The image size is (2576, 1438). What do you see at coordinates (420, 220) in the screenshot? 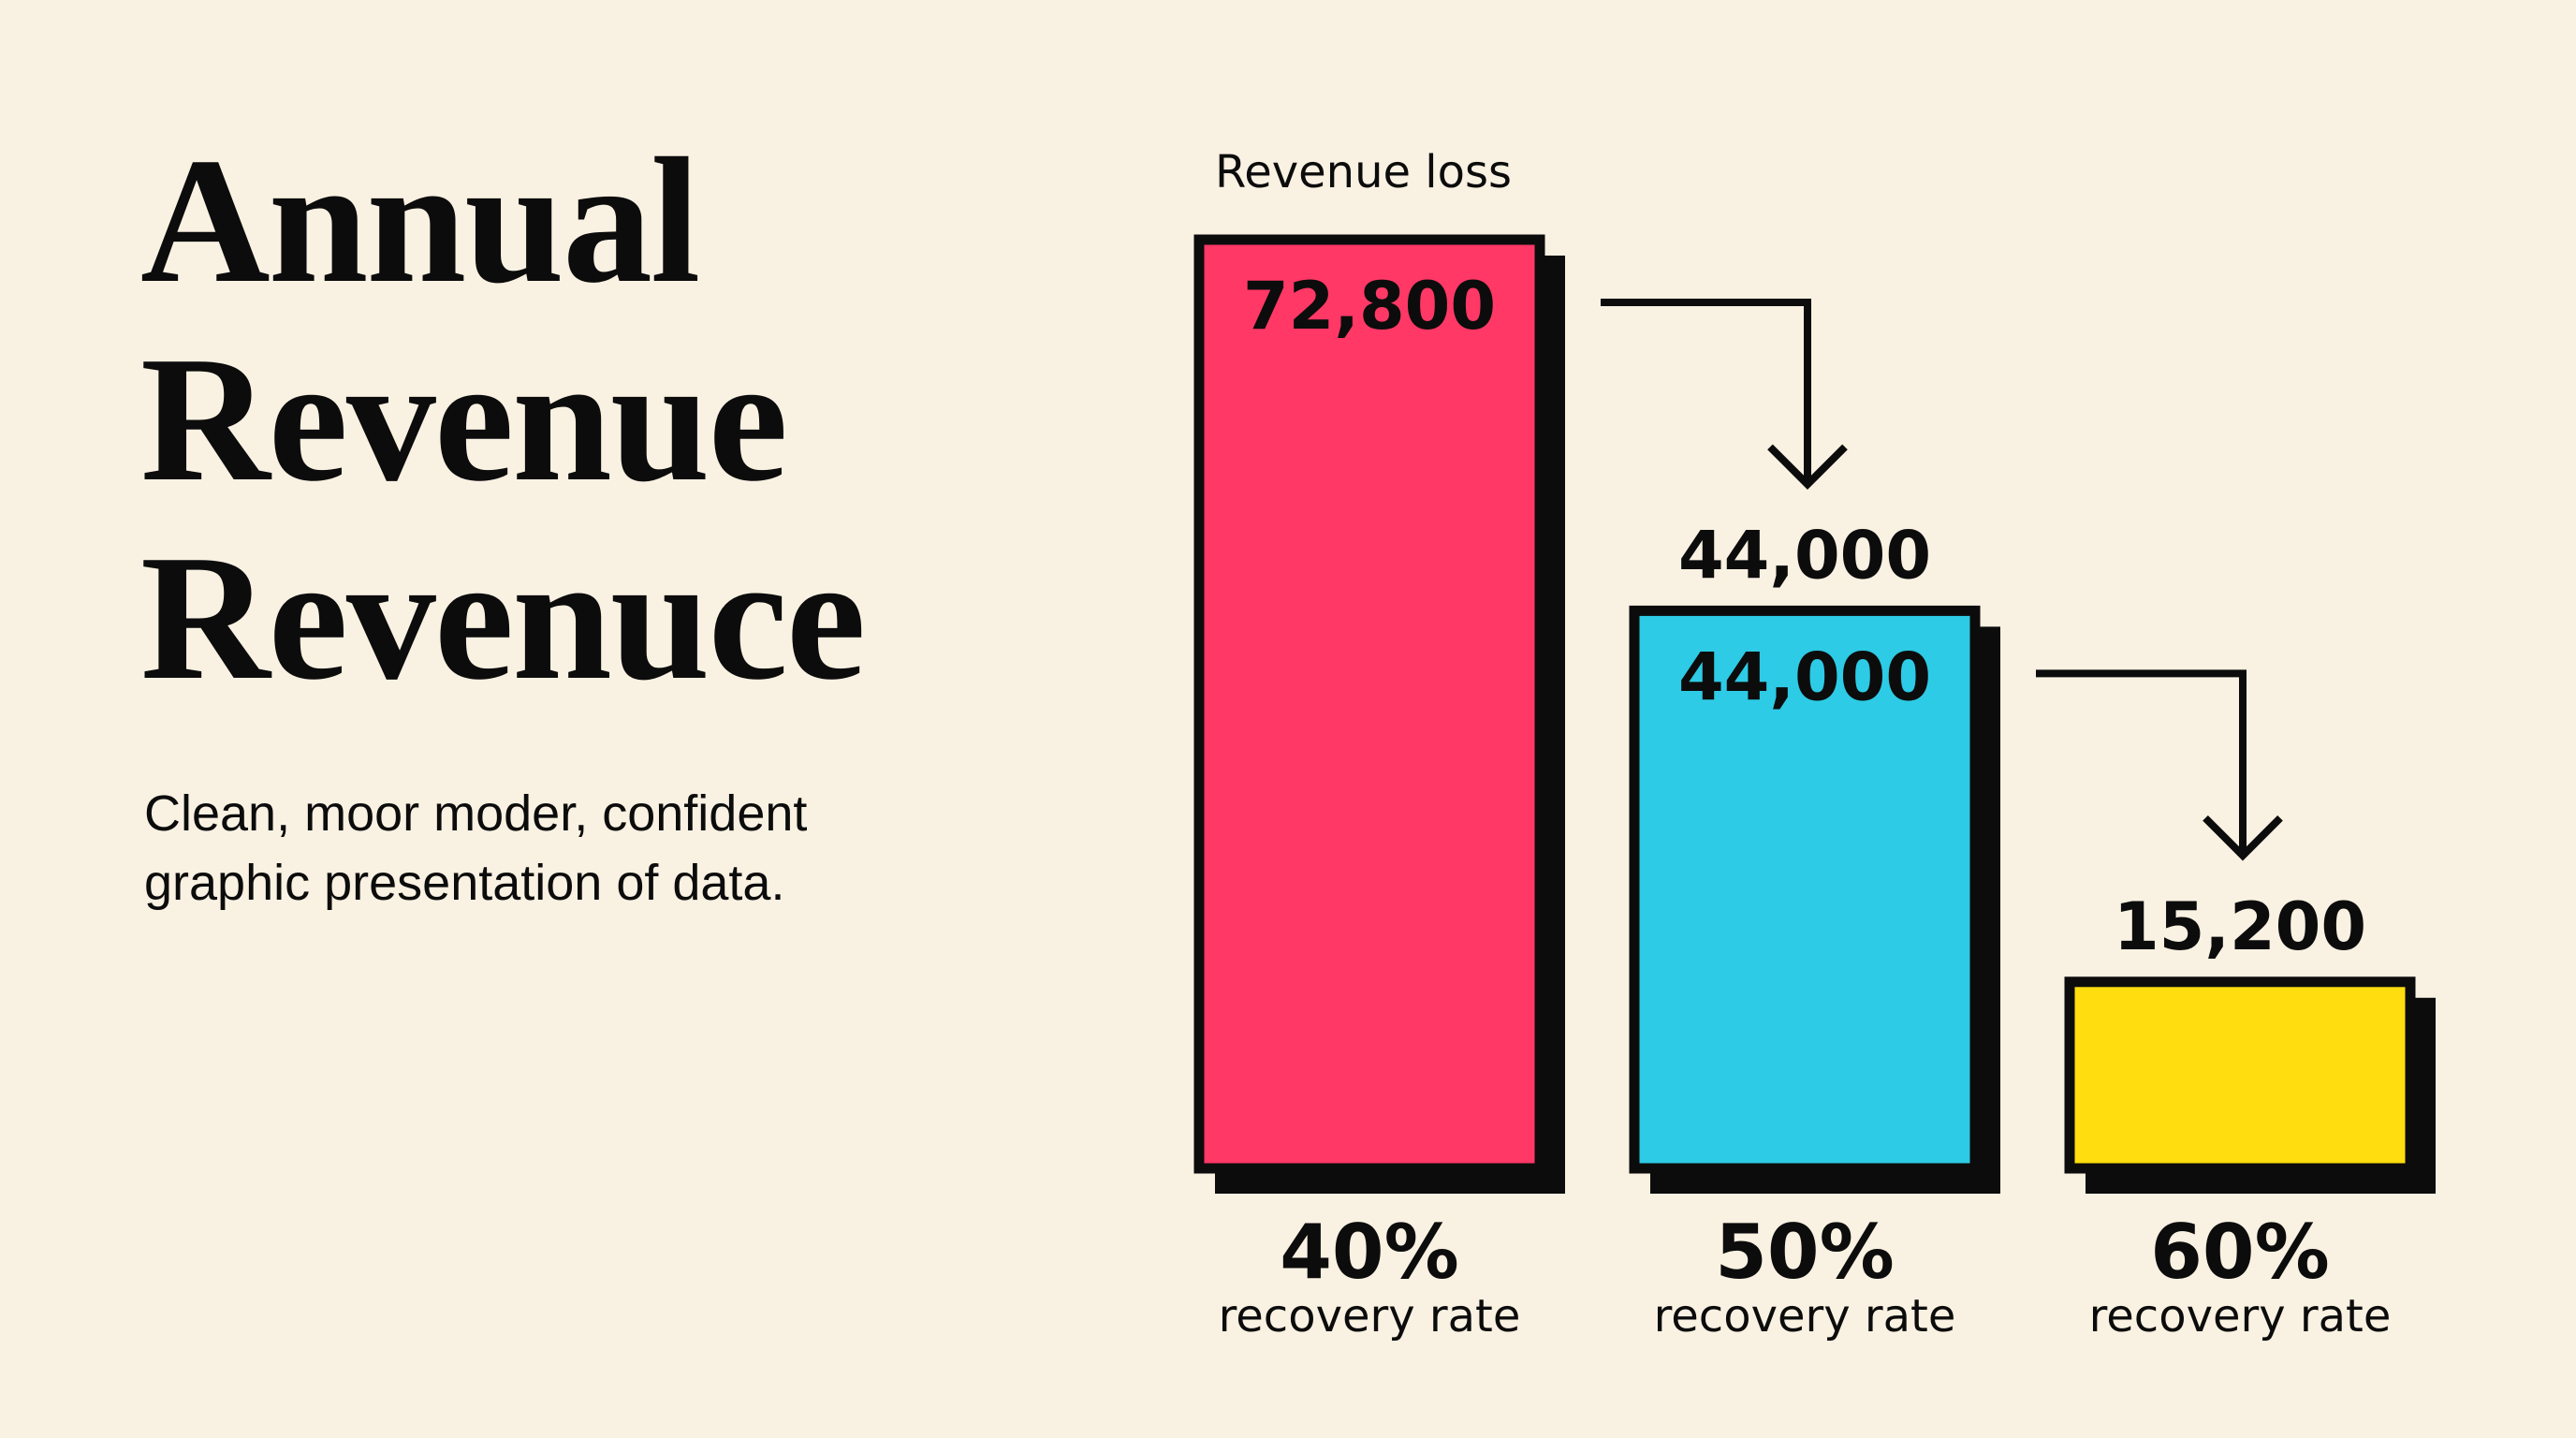
I see `title-line: Annual` at bounding box center [420, 220].